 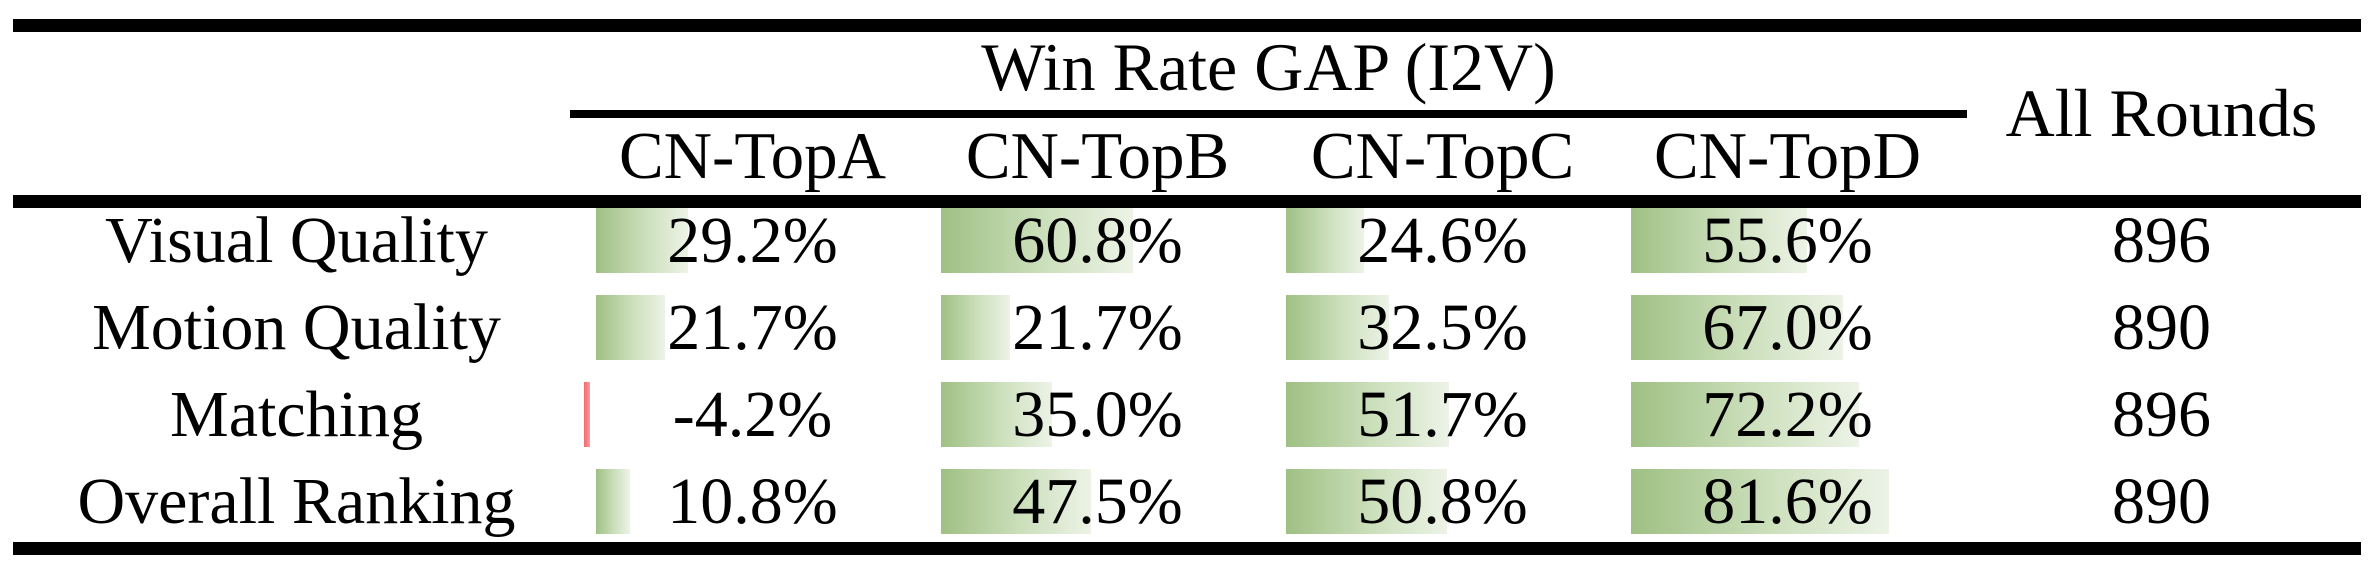 I want to click on data-cell: 24.6%, so click(x=1442, y=240).